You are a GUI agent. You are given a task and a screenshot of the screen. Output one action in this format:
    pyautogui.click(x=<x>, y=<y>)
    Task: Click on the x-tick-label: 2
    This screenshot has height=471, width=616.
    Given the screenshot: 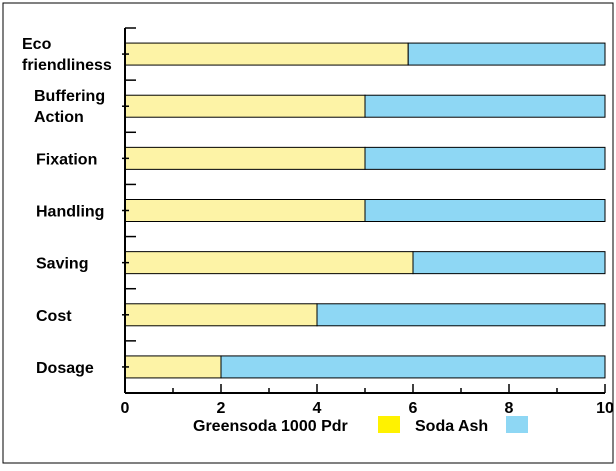 What is the action you would take?
    pyautogui.click(x=221, y=408)
    